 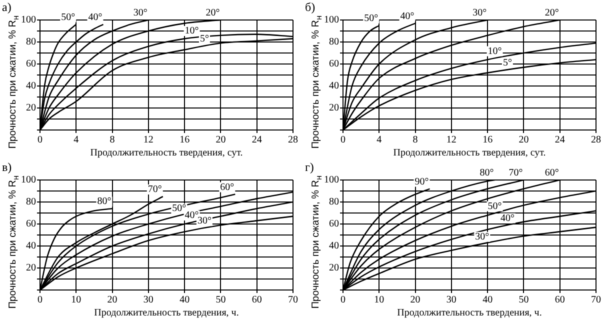 What do you see at coordinates (421, 182) in the screenshot?
I see `series-label: 90°` at bounding box center [421, 182].